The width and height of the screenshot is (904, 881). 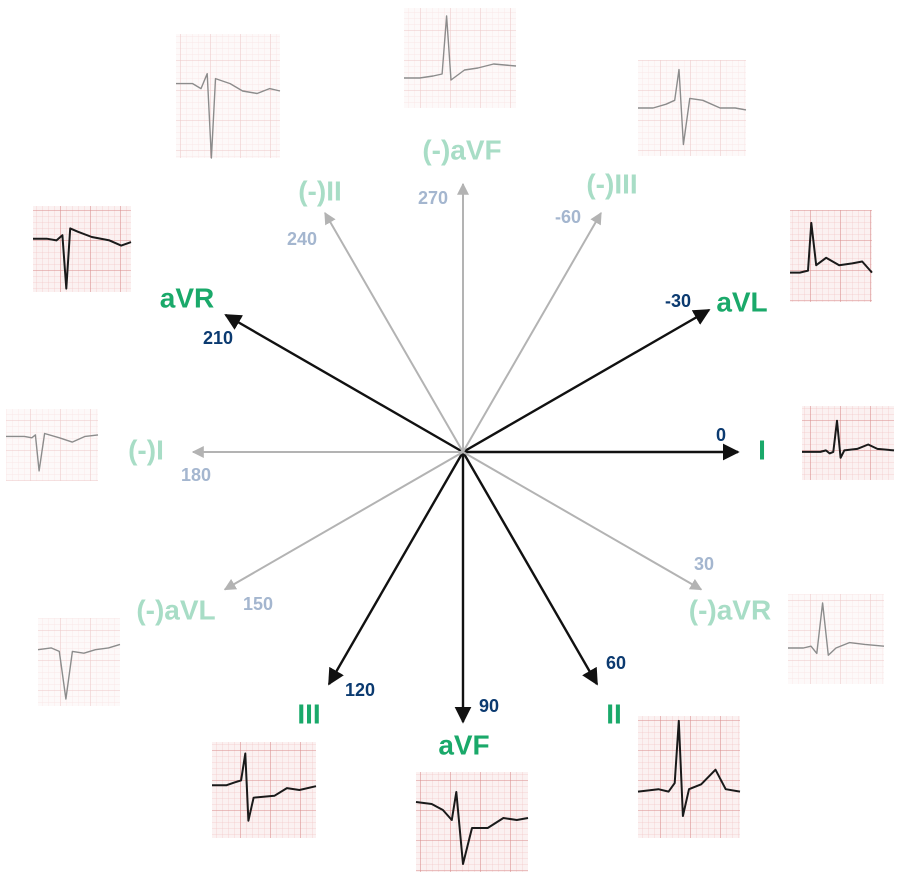 I want to click on ecg-strip-aVR, so click(x=82, y=249).